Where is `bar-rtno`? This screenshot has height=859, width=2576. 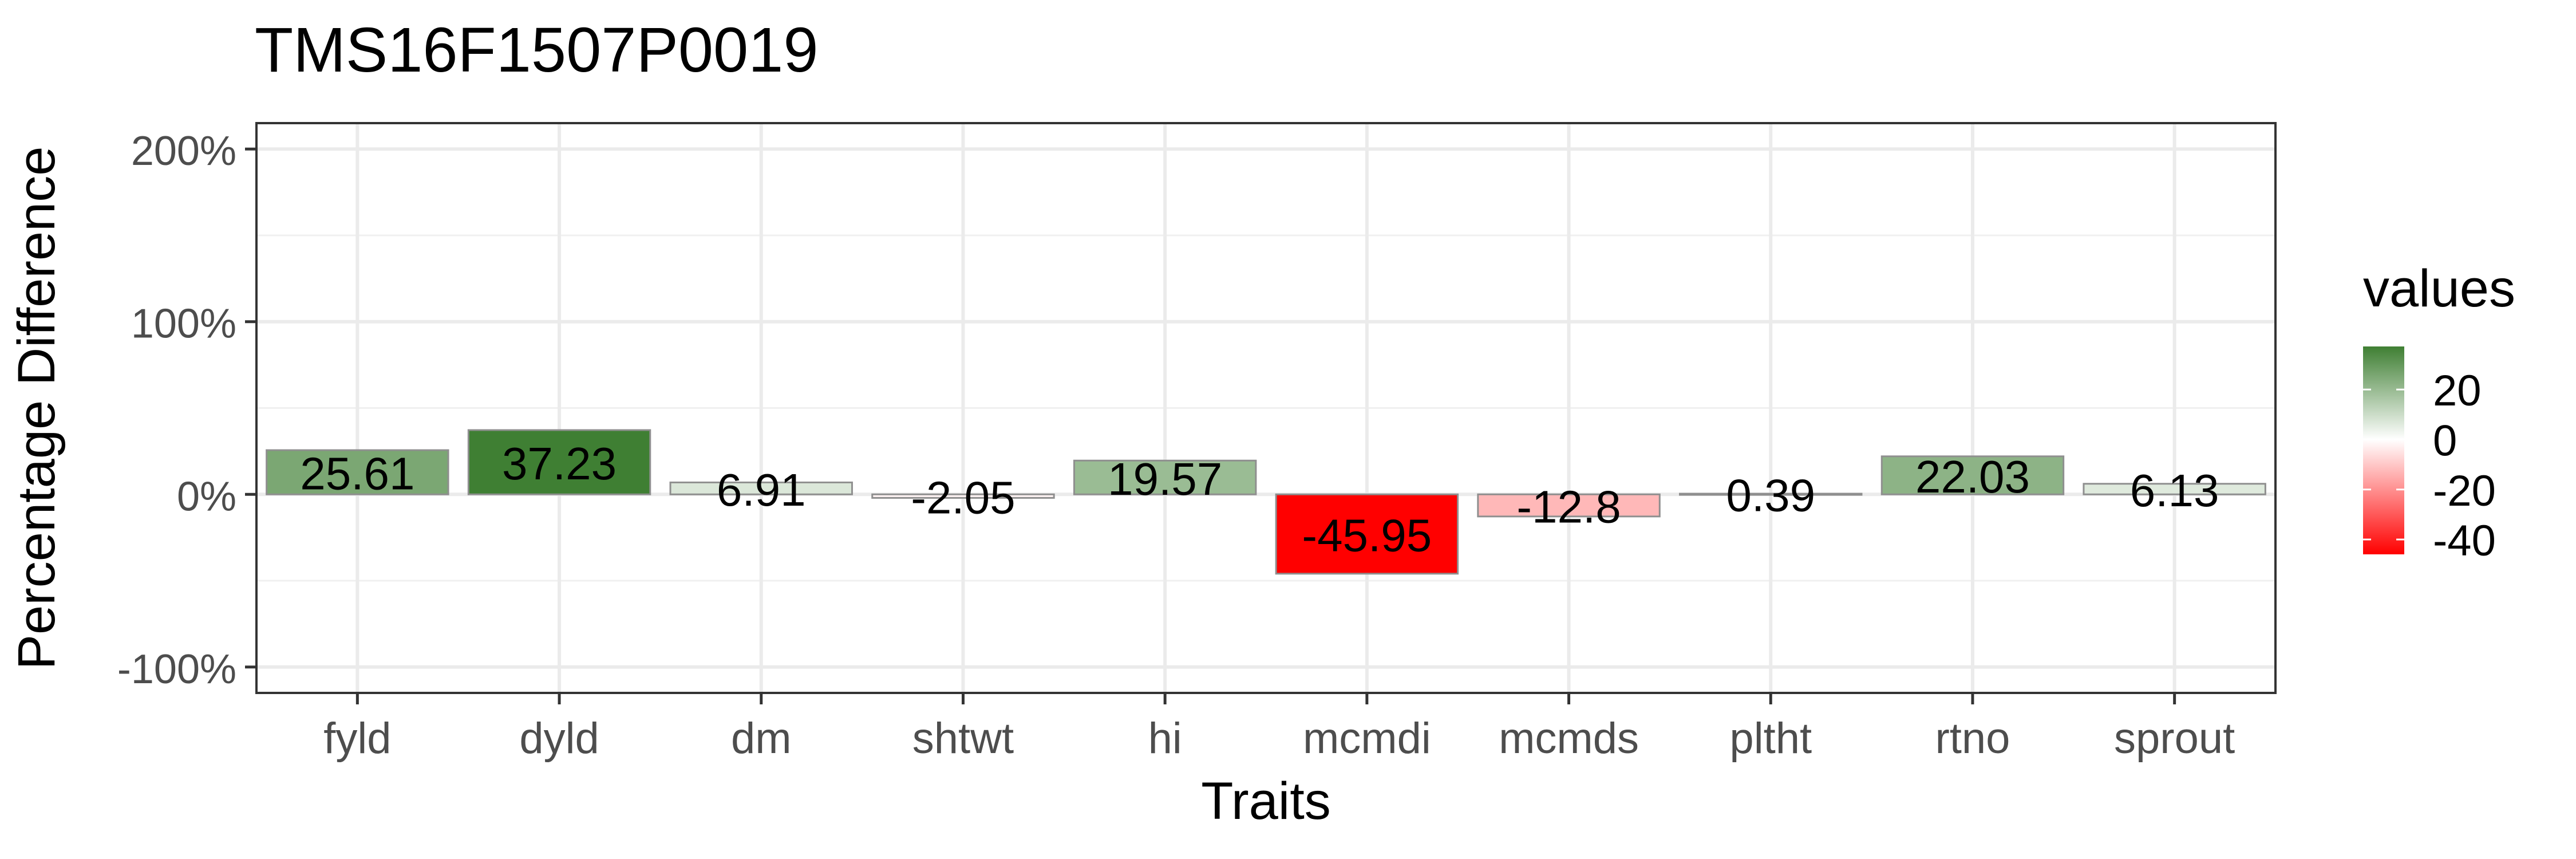
bar-rtno is located at coordinates (1972, 475).